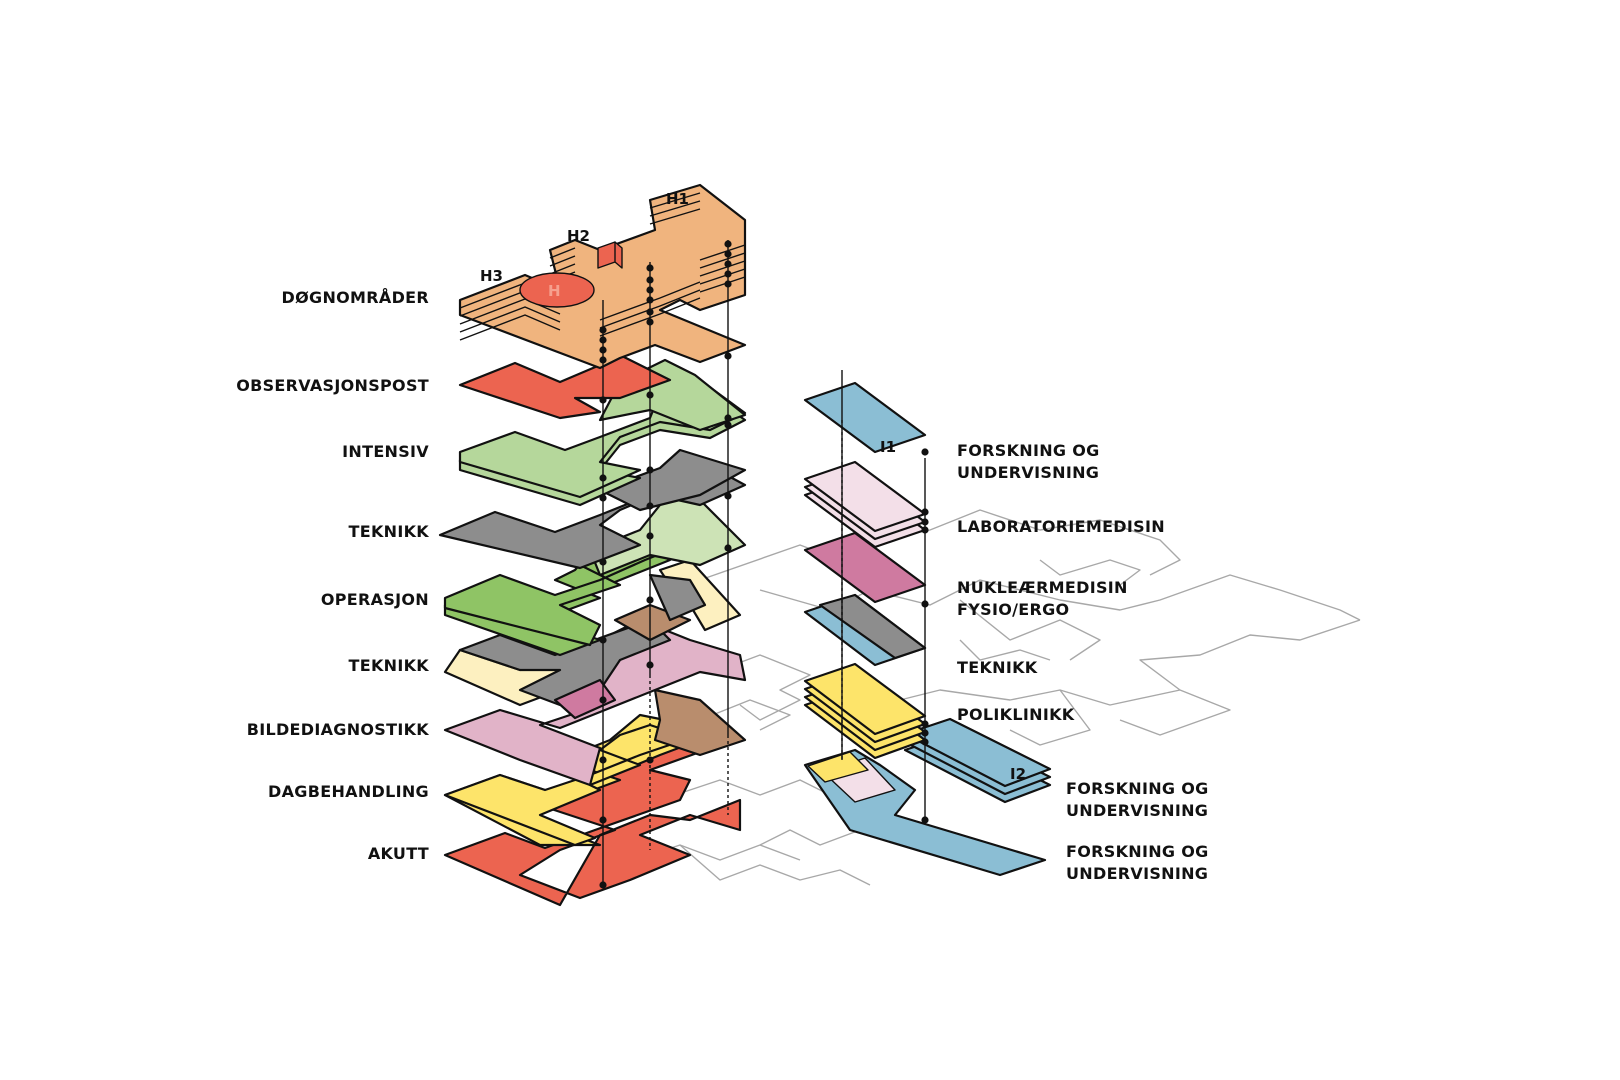  I want to click on label-bottom-line1: FORSKNING OG, so click(1137, 851).